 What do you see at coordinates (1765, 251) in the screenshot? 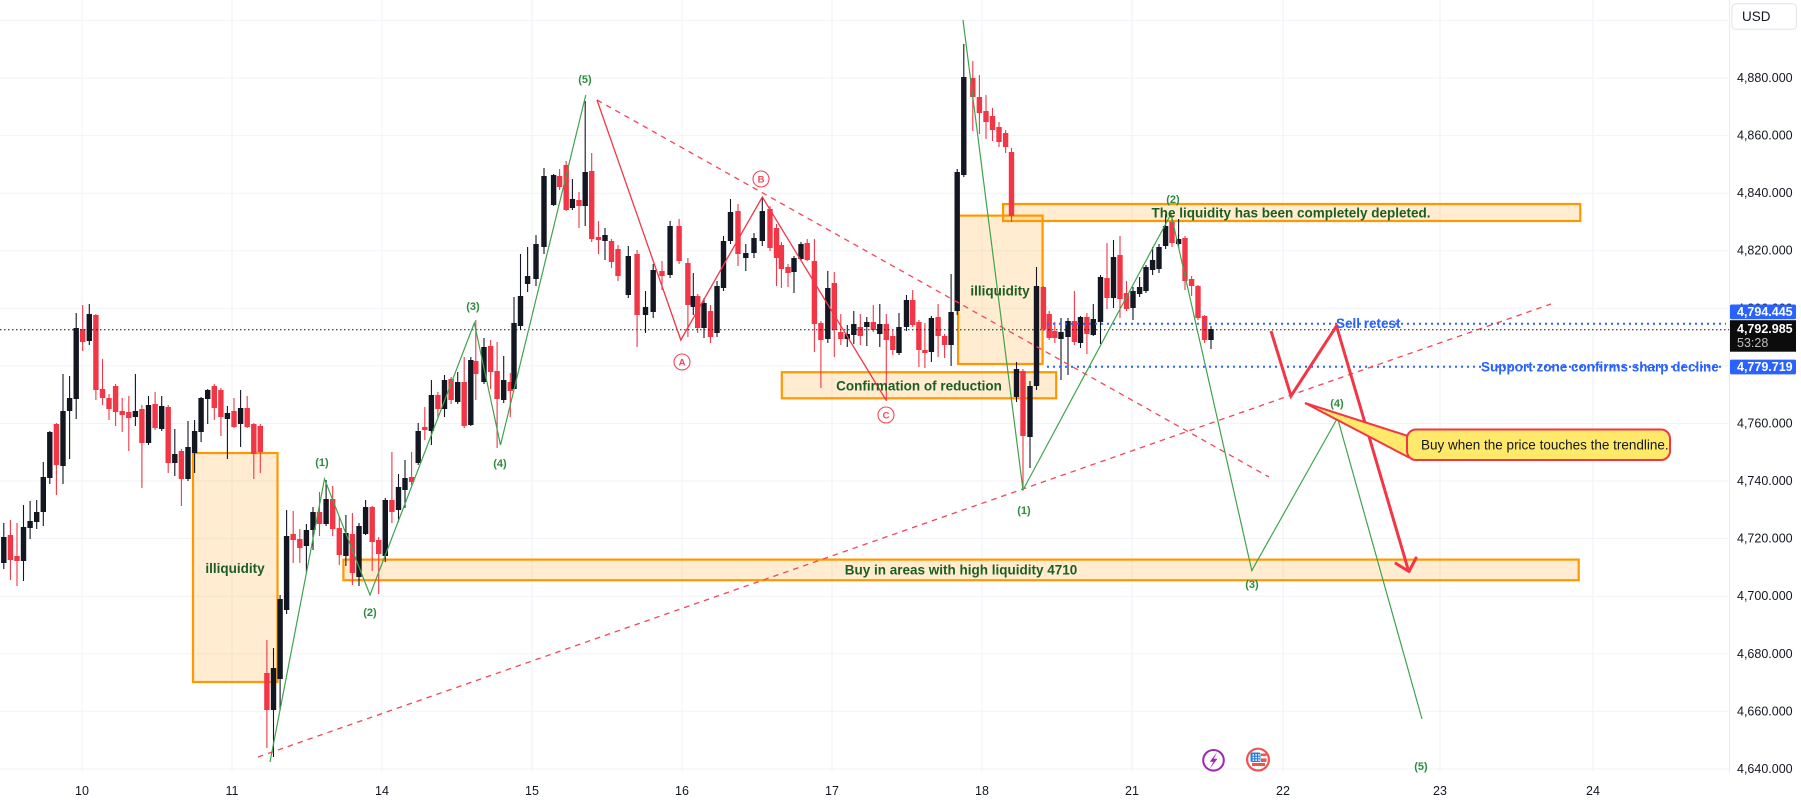
I see `svg-text: 4,820.000` at bounding box center [1765, 251].